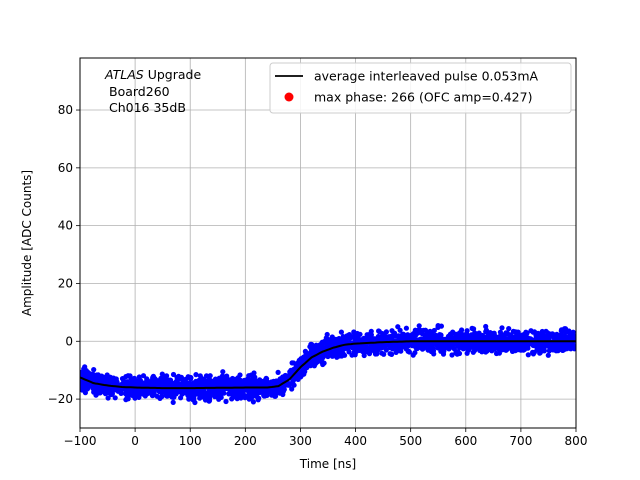 Image resolution: width=640 pixels, height=480 pixels. Describe the element at coordinates (27, 243) in the screenshot. I see `y-axis-label: Amplitude [ADC Counts]` at that location.